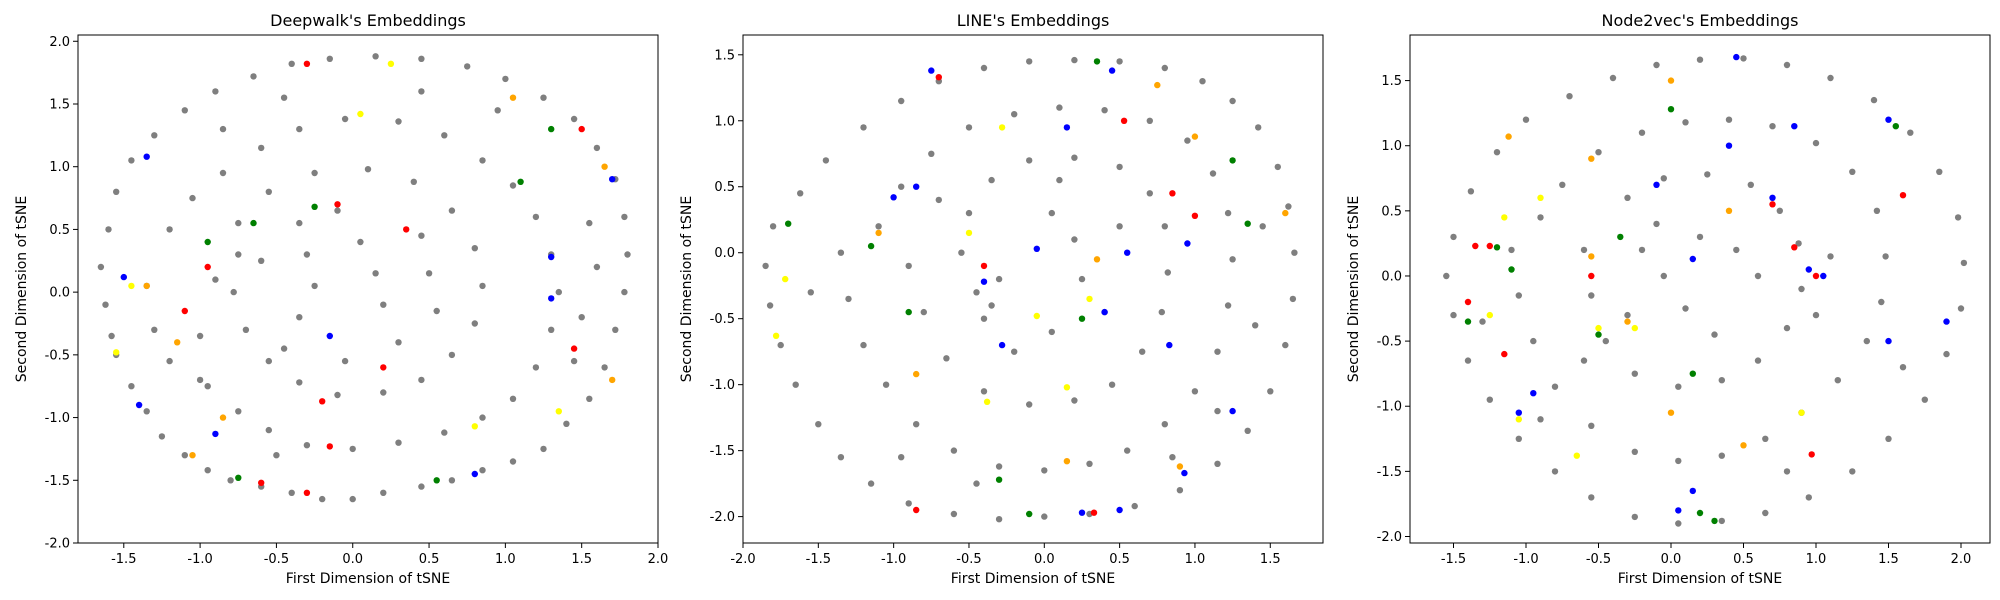  What do you see at coordinates (199, 559) in the screenshot?
I see `x-tick-label: -1.0` at bounding box center [199, 559].